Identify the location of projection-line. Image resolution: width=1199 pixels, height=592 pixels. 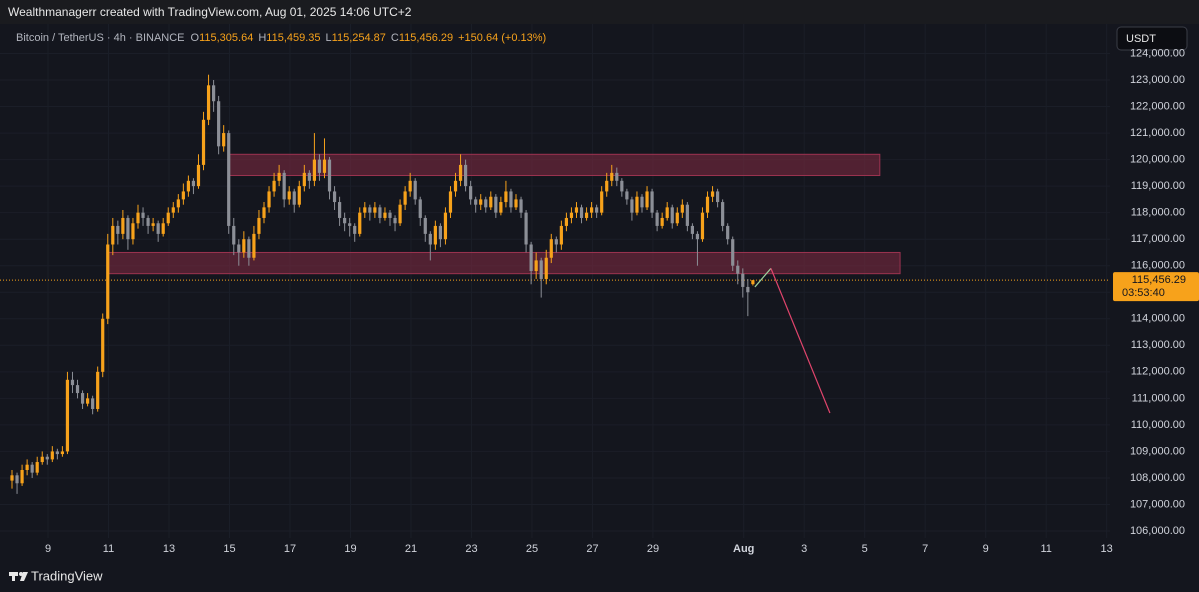
(800, 341).